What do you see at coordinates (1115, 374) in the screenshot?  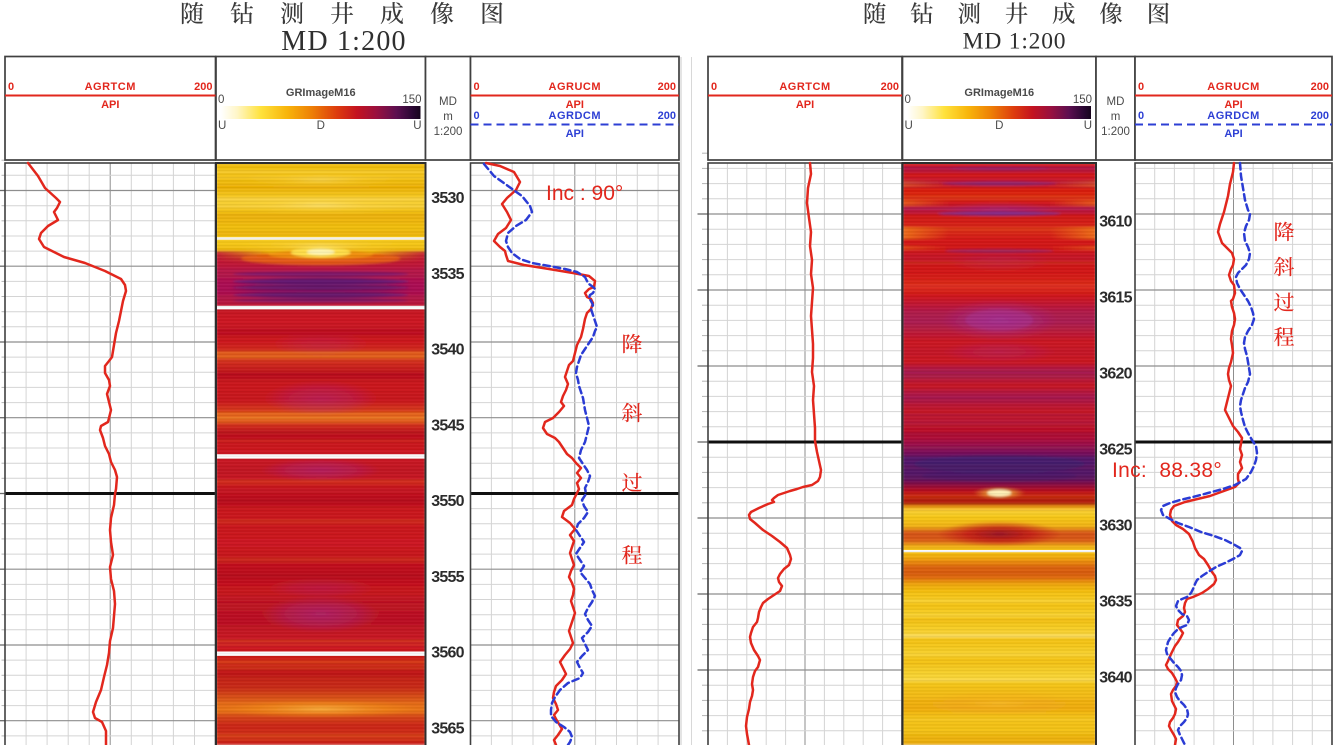 I see `svg-text: 3620` at bounding box center [1115, 374].